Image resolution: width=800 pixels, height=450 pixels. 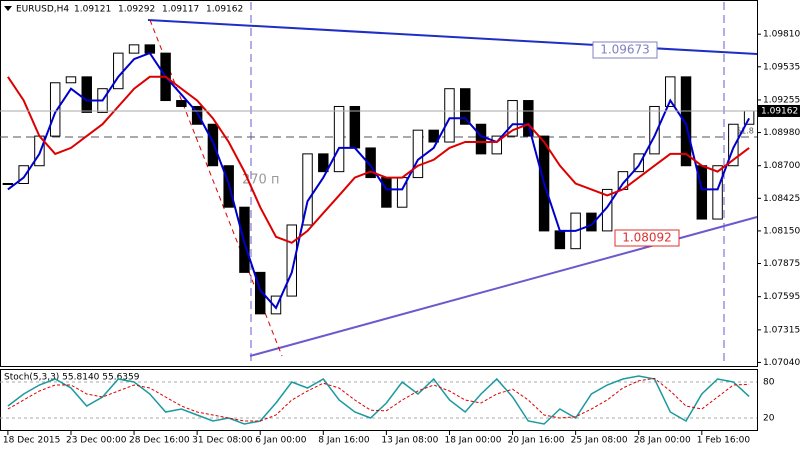 I want to click on x-tick-label: 23 Dec 00:00, so click(x=96, y=441).